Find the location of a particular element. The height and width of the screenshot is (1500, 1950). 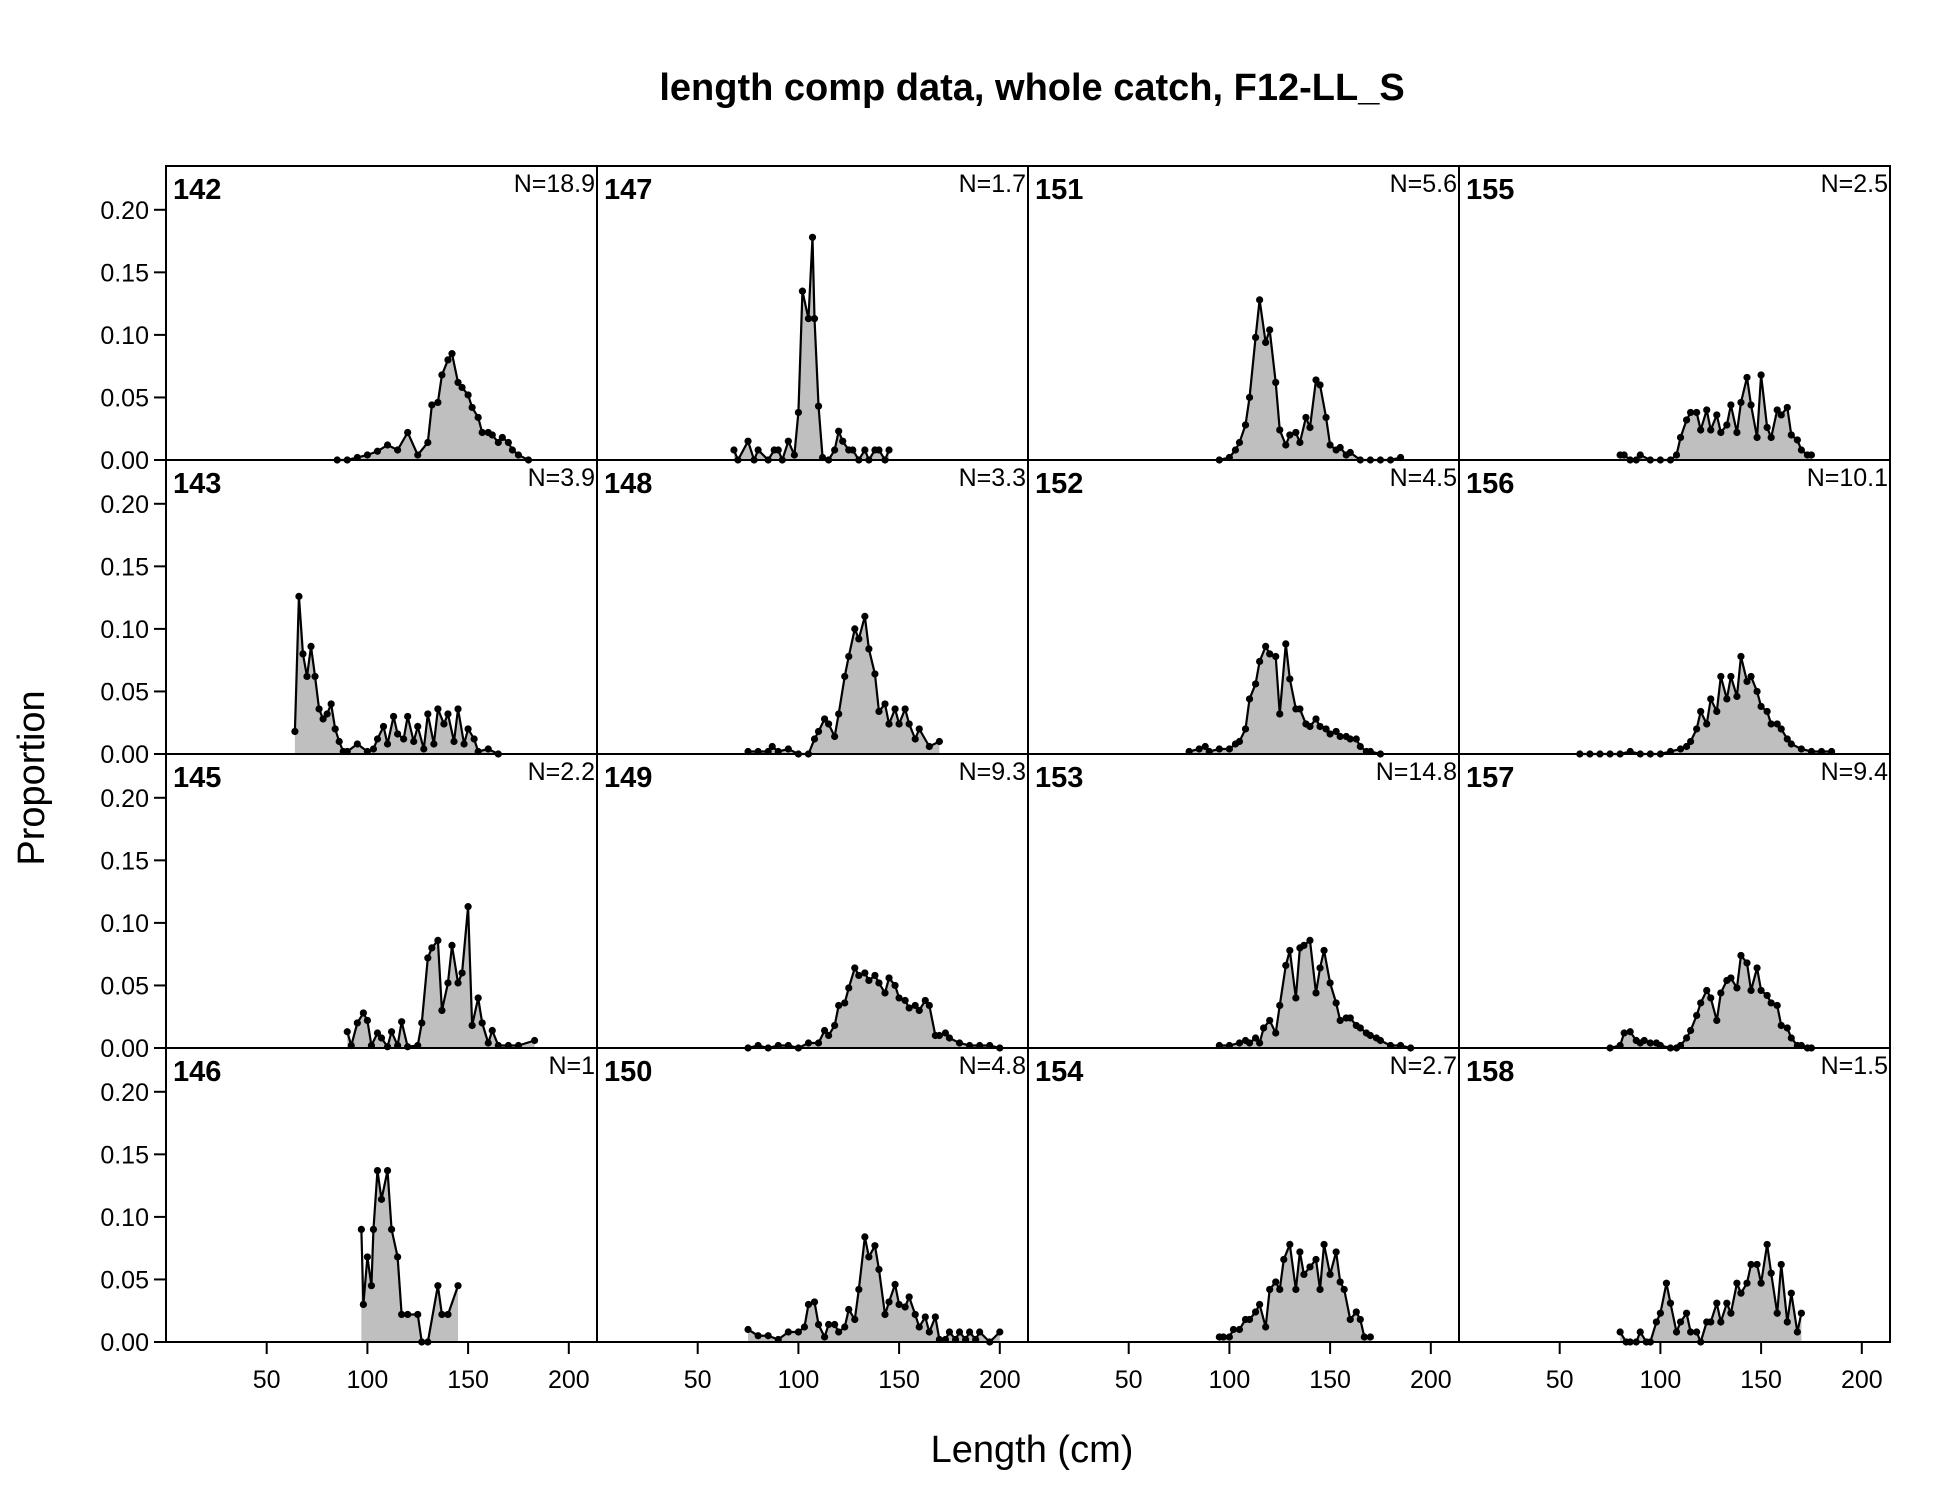

x-tick-label: 100 is located at coordinates (368, 1380).